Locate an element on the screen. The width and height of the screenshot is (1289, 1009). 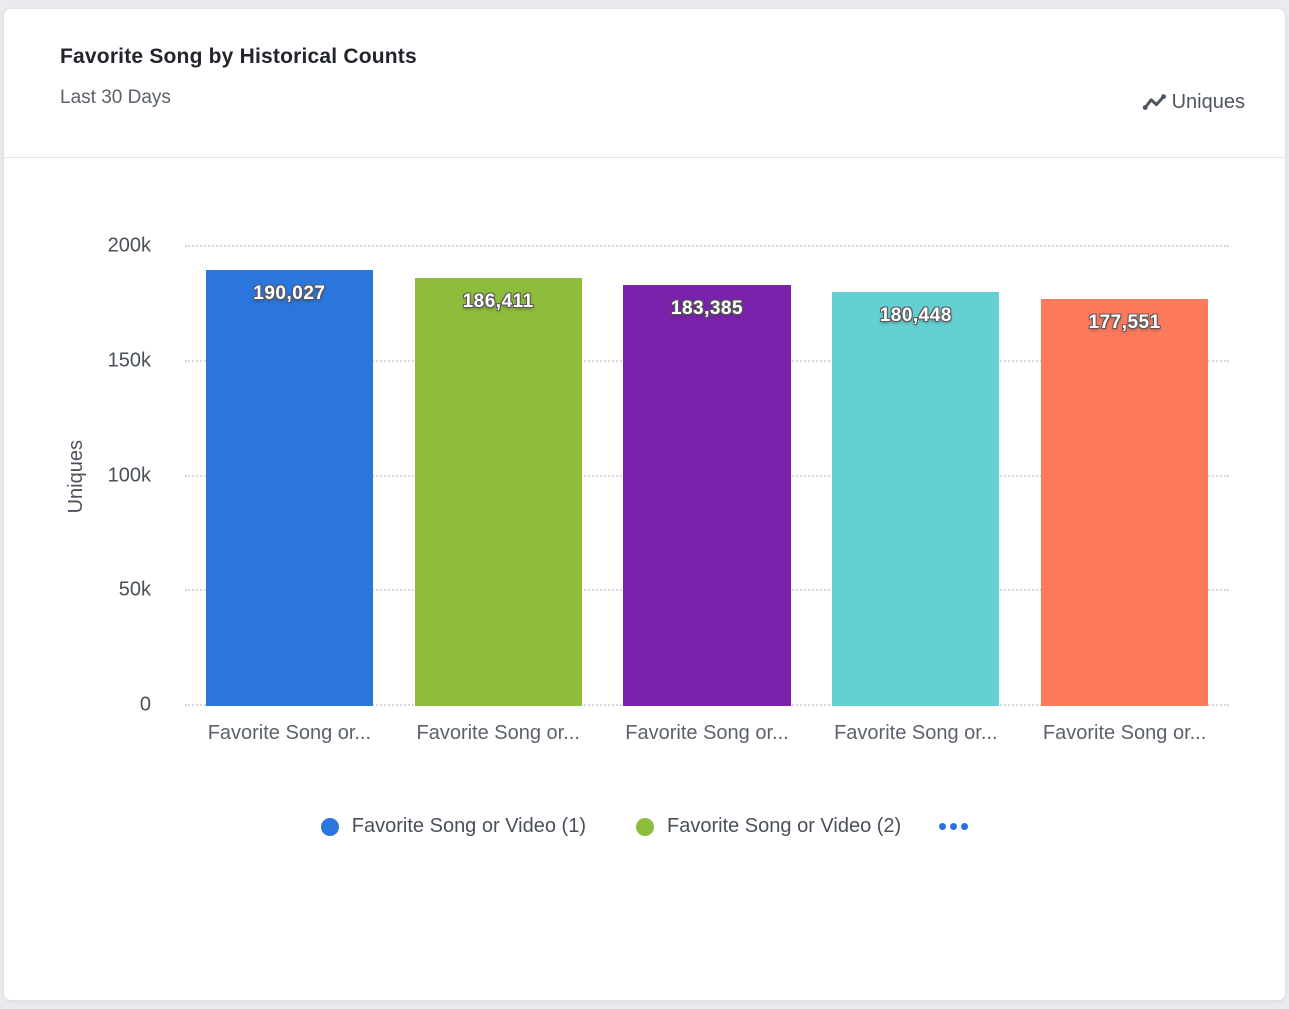
y-axis-title-wrap: Uniques is located at coordinates (76, 476).